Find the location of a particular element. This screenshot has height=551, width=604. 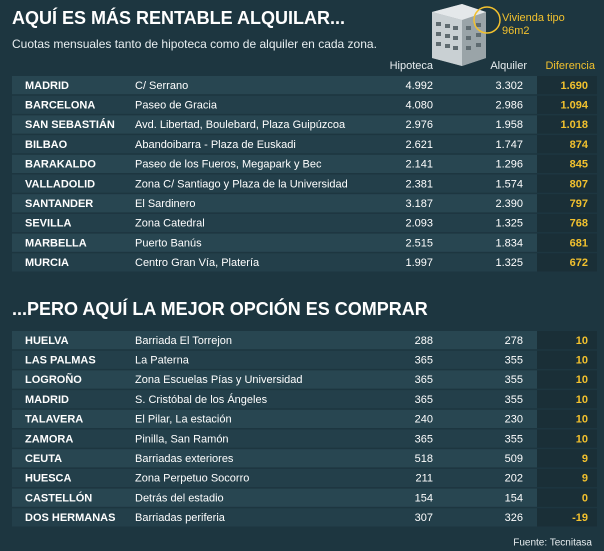

zone: Zona Catedral is located at coordinates (170, 224).